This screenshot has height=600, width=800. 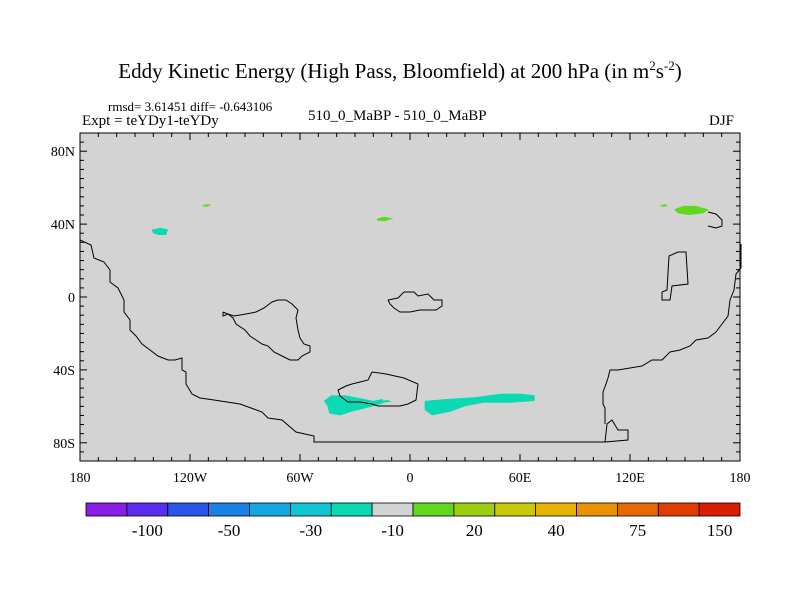 I want to click on y-tick-label: 40N, so click(x=63, y=225).